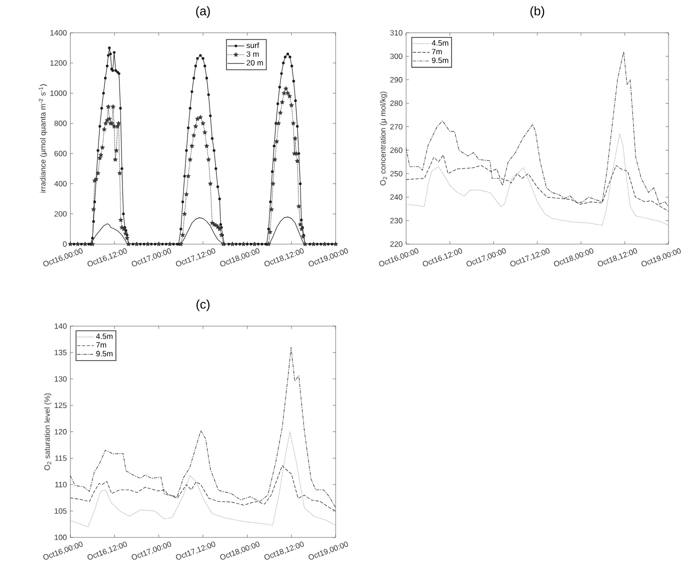 This screenshot has height=562, width=683. What do you see at coordinates (203, 305) in the screenshot?
I see `chart-title: (c)` at bounding box center [203, 305].